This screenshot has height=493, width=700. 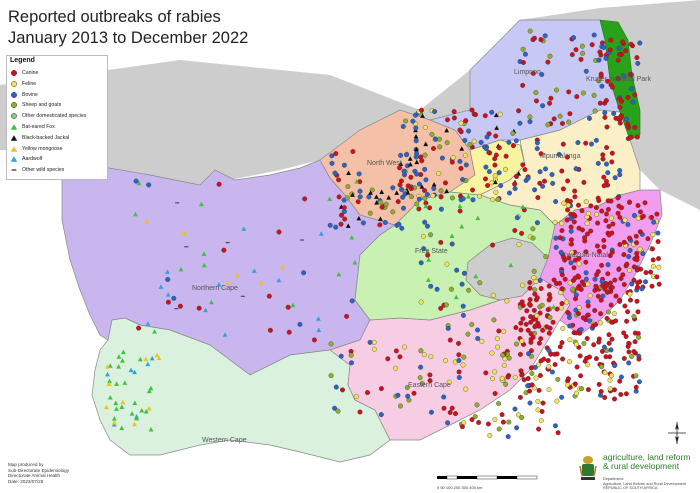 What do you see at coordinates (14, 159) in the screenshot?
I see `triangle-marker-icon` at bounding box center [14, 159].